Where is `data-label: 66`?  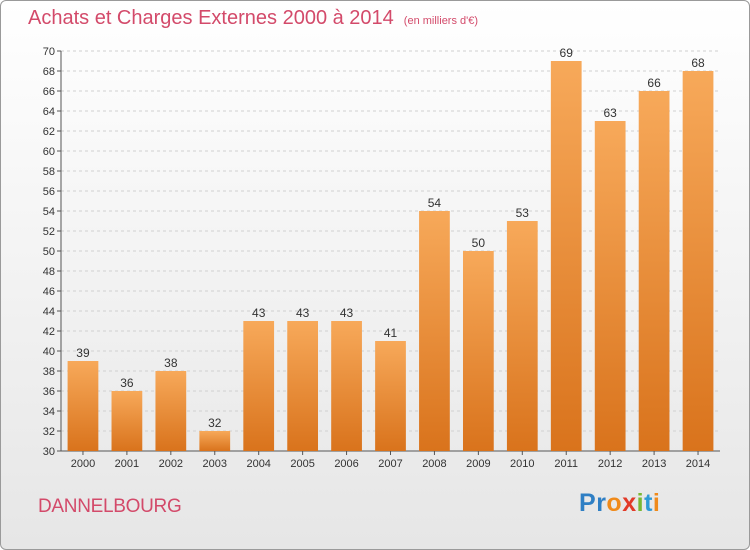
data-label: 66 is located at coordinates (654, 83).